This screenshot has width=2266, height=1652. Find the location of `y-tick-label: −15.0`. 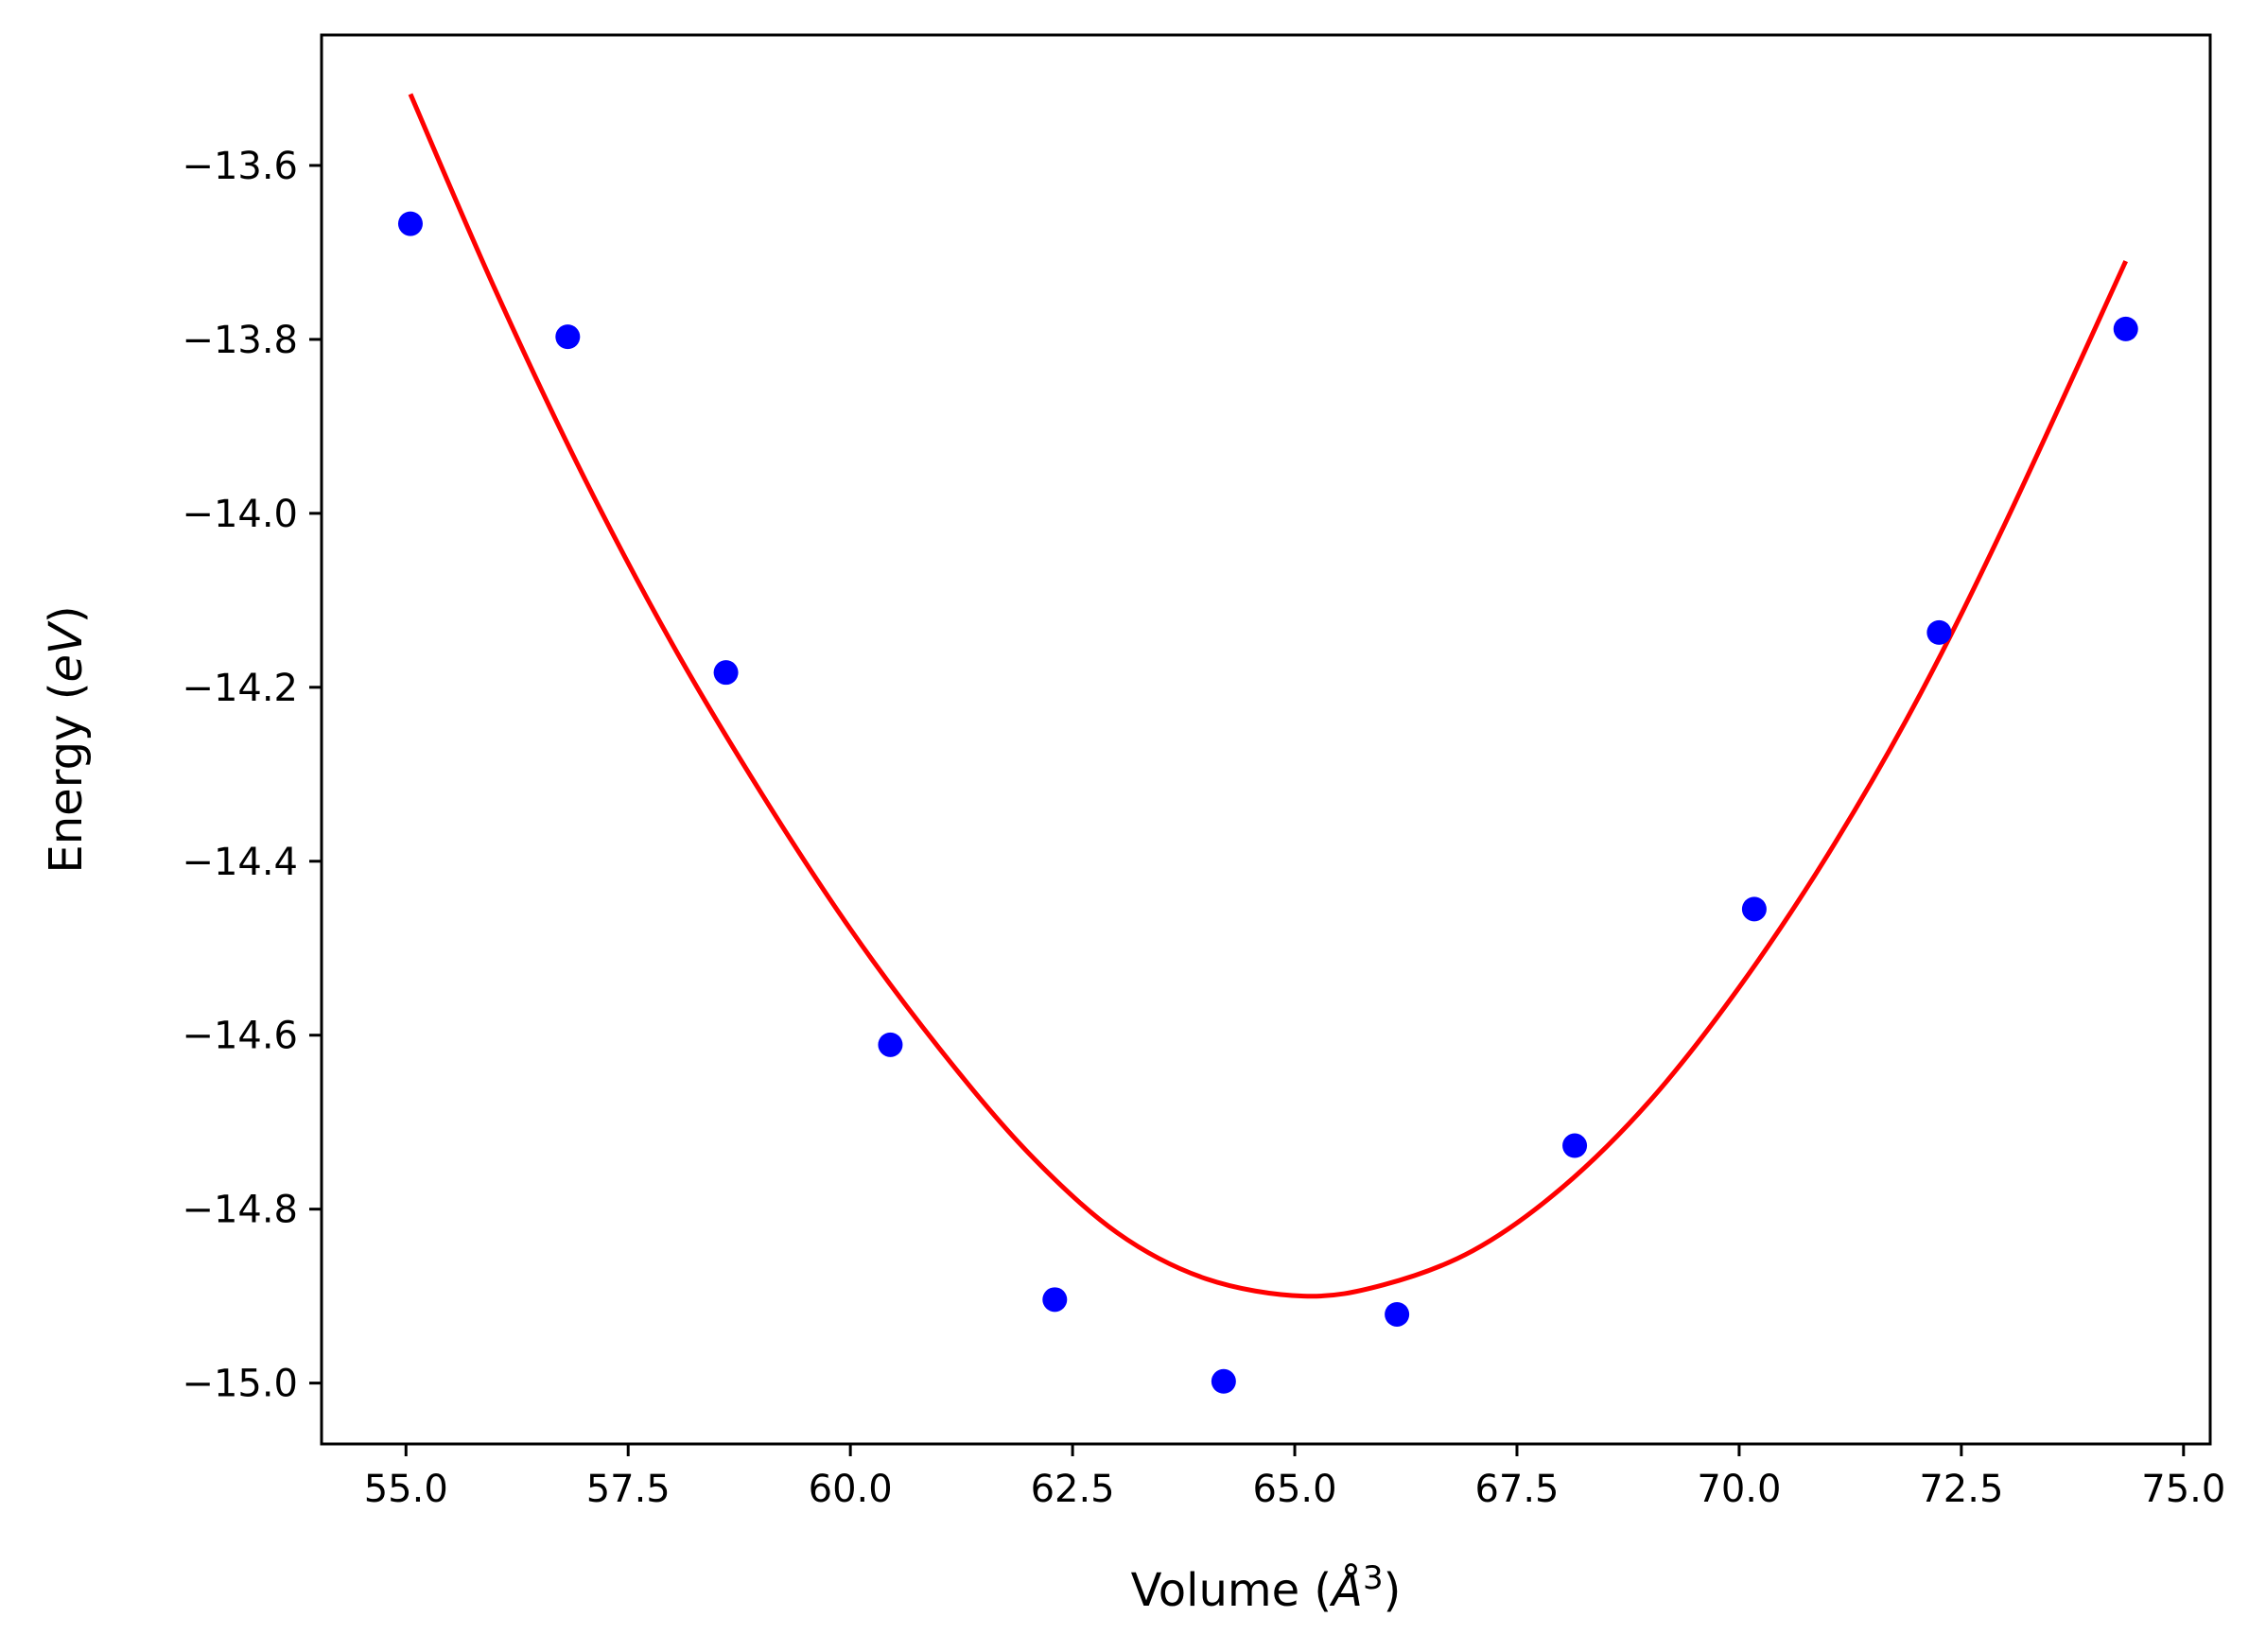

y-tick-label: −15.0 is located at coordinates (240, 1384).